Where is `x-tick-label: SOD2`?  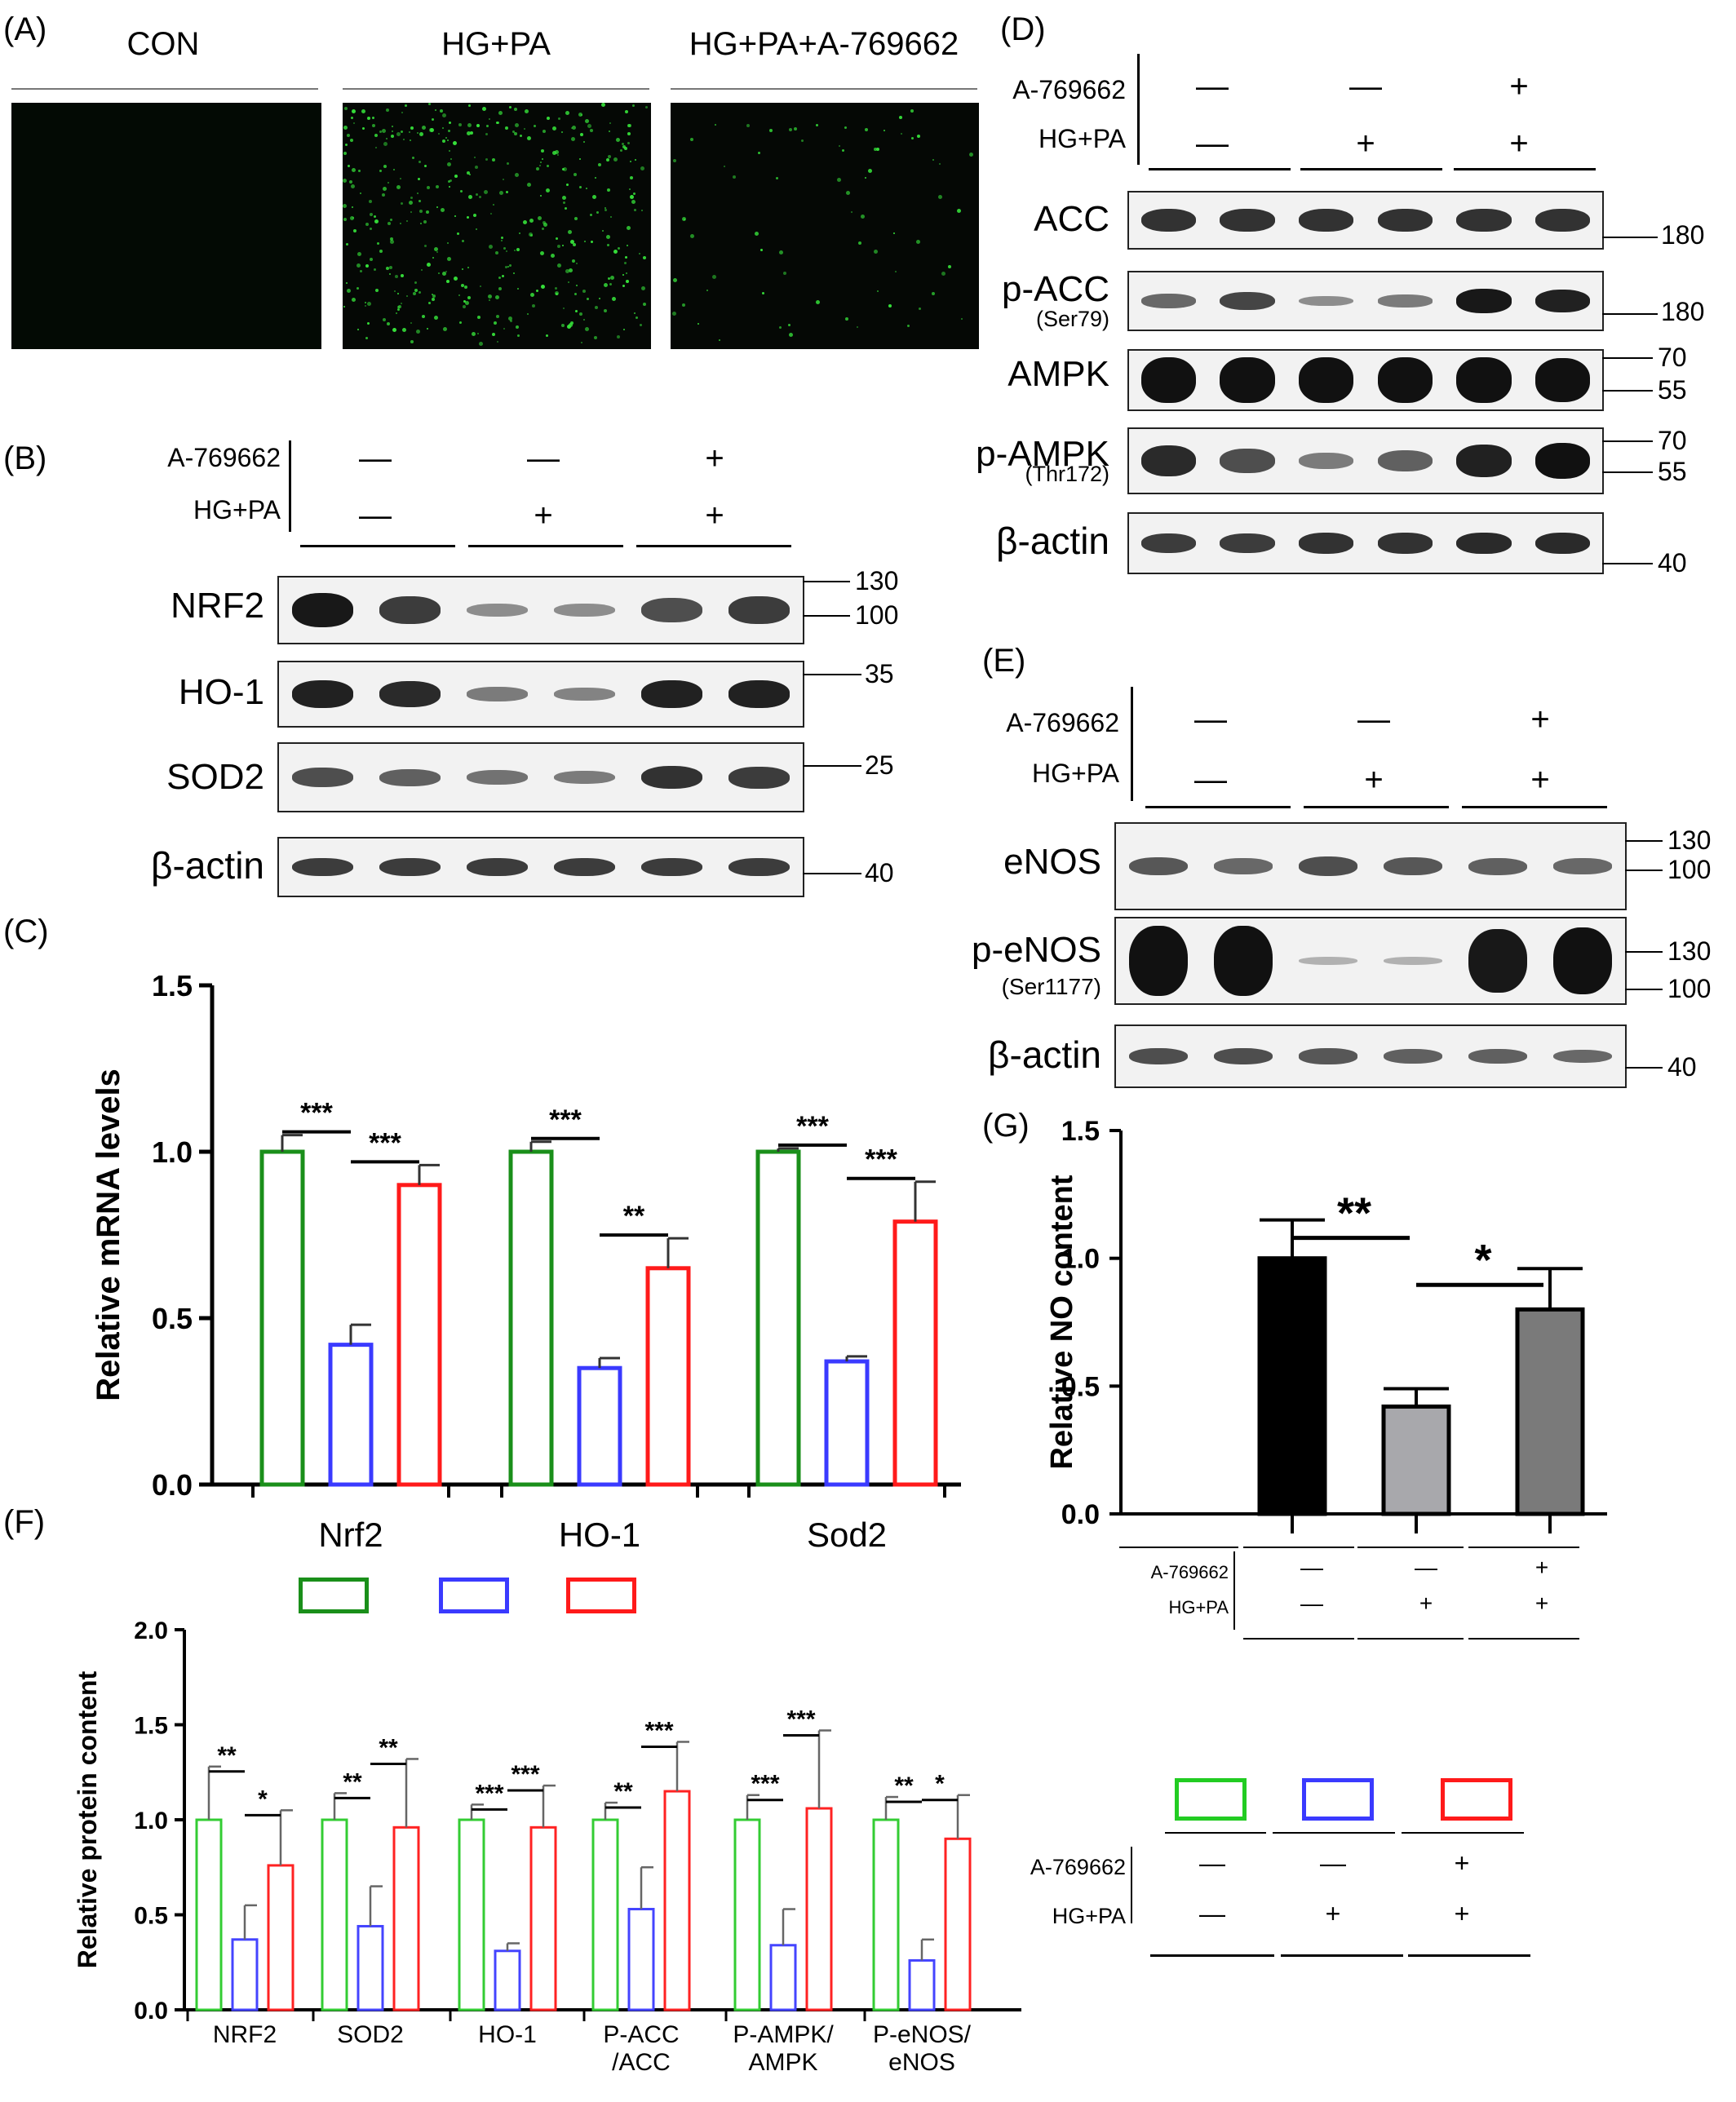 x-tick-label: SOD2 is located at coordinates (370, 2034).